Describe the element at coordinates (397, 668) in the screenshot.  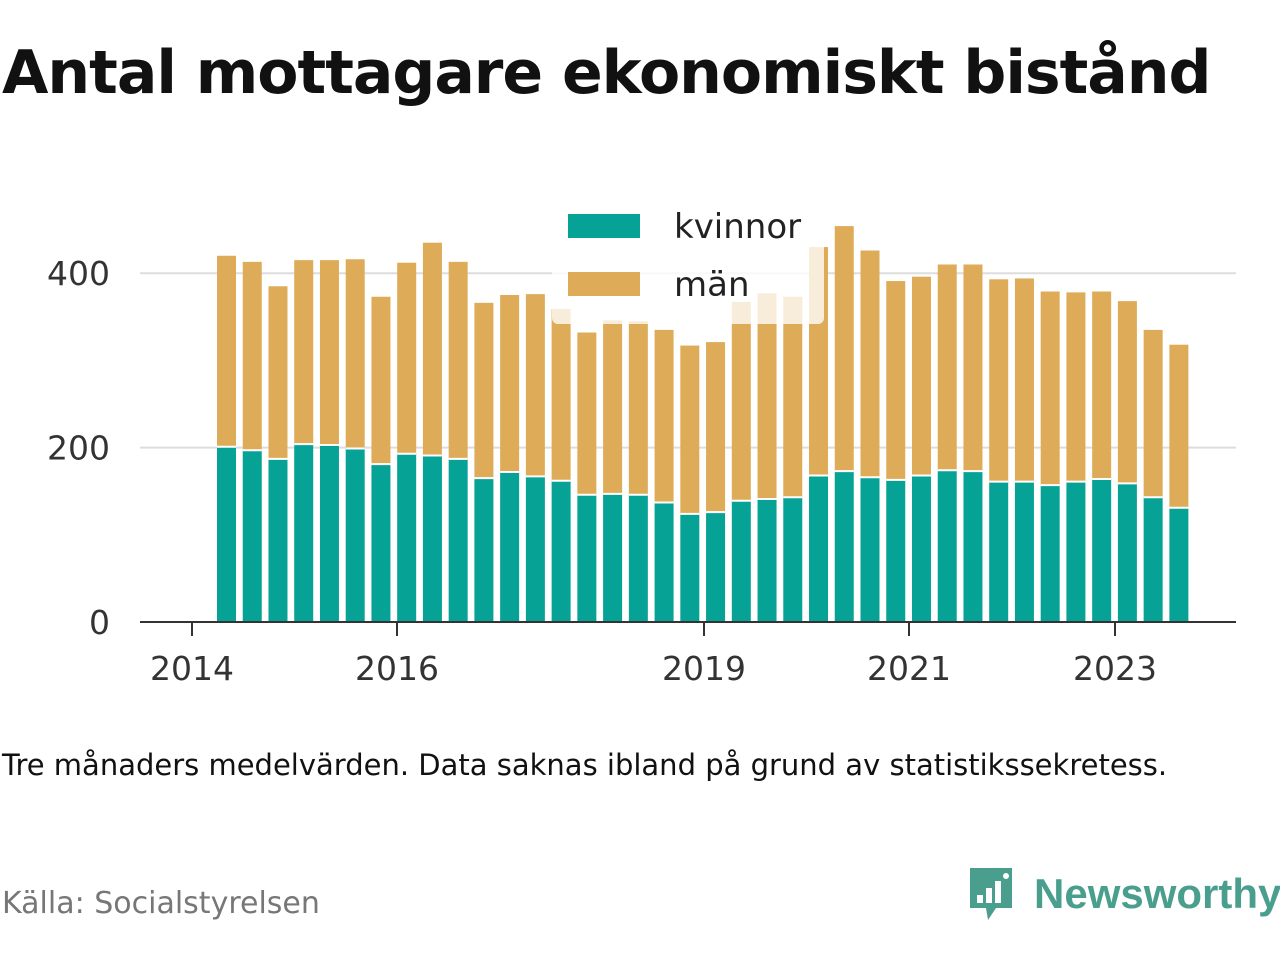
I see `x-tick-label: 2016` at that location.